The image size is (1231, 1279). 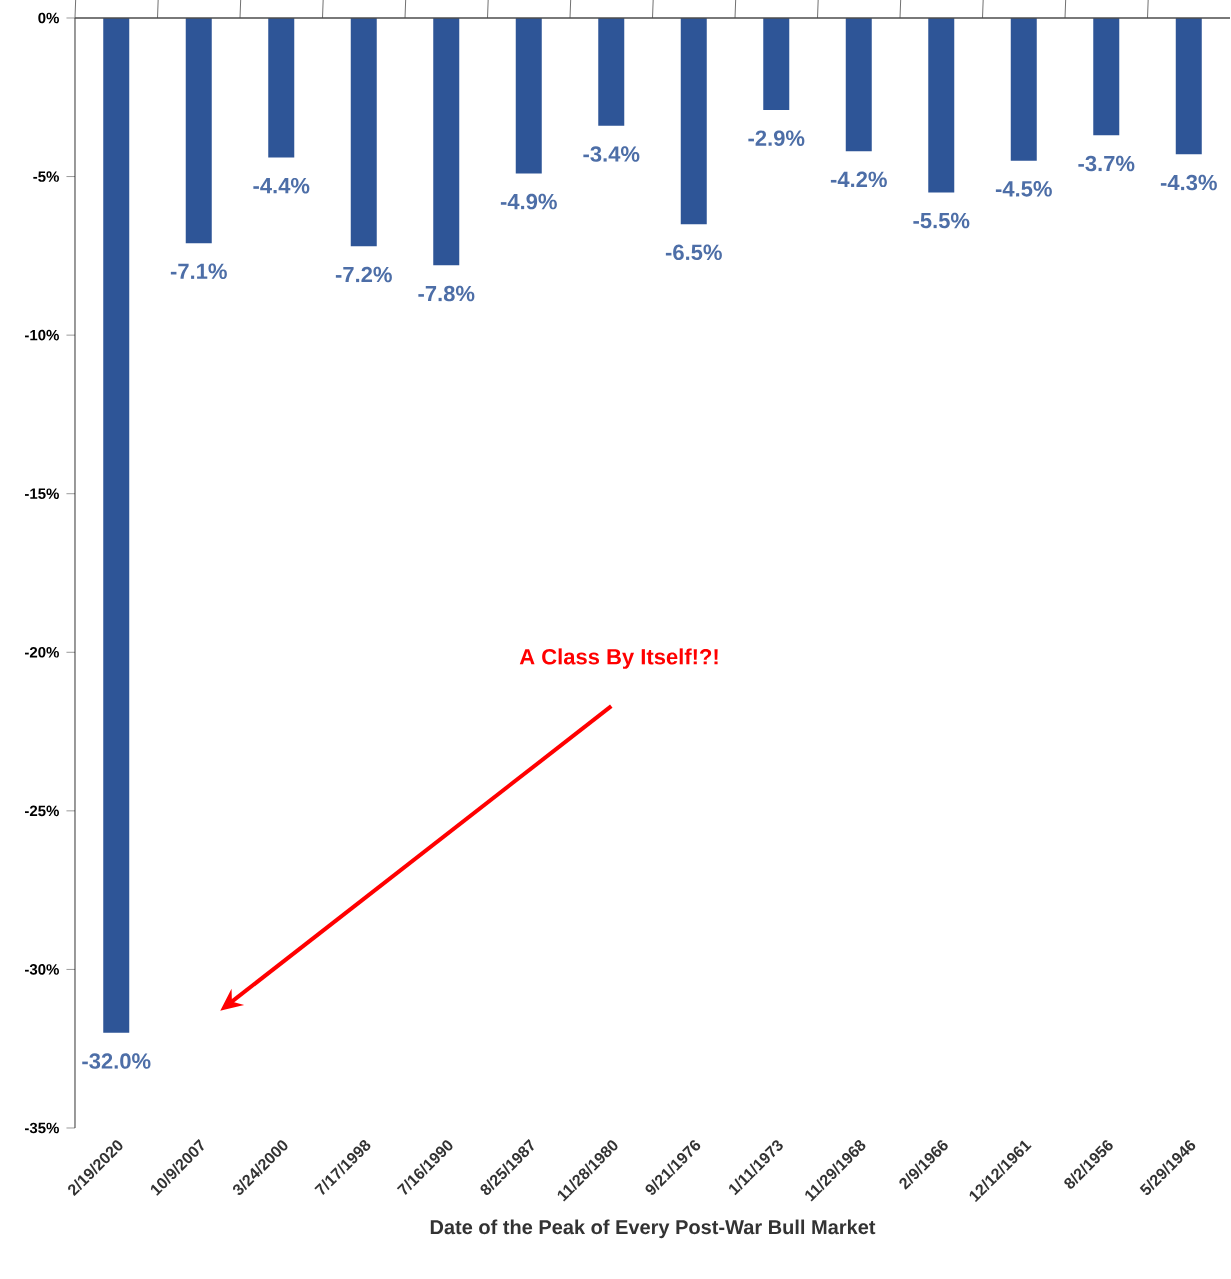 I want to click on data-label: -32.0%, so click(x=116, y=1061).